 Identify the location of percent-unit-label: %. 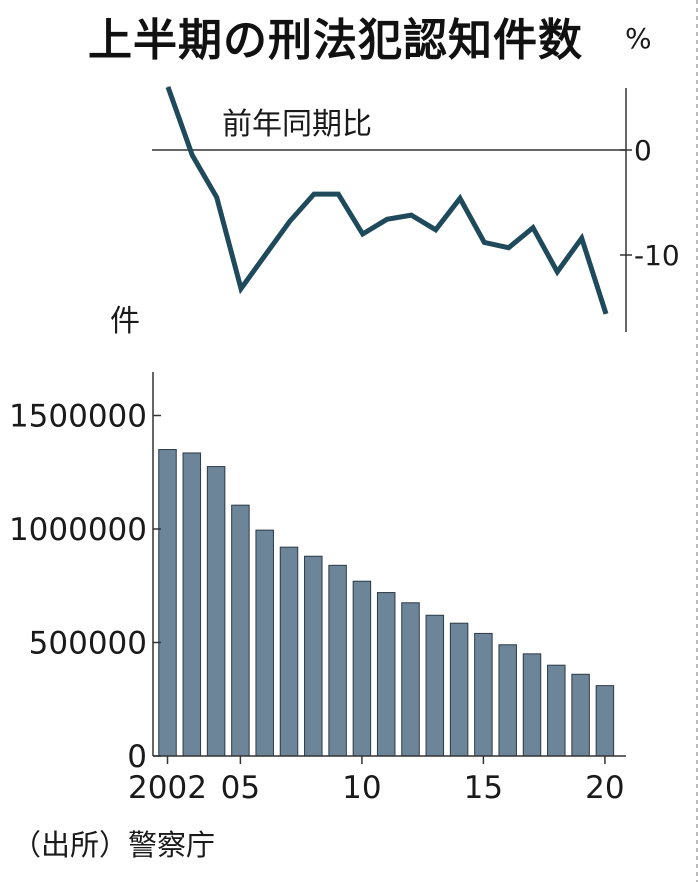
(638, 38).